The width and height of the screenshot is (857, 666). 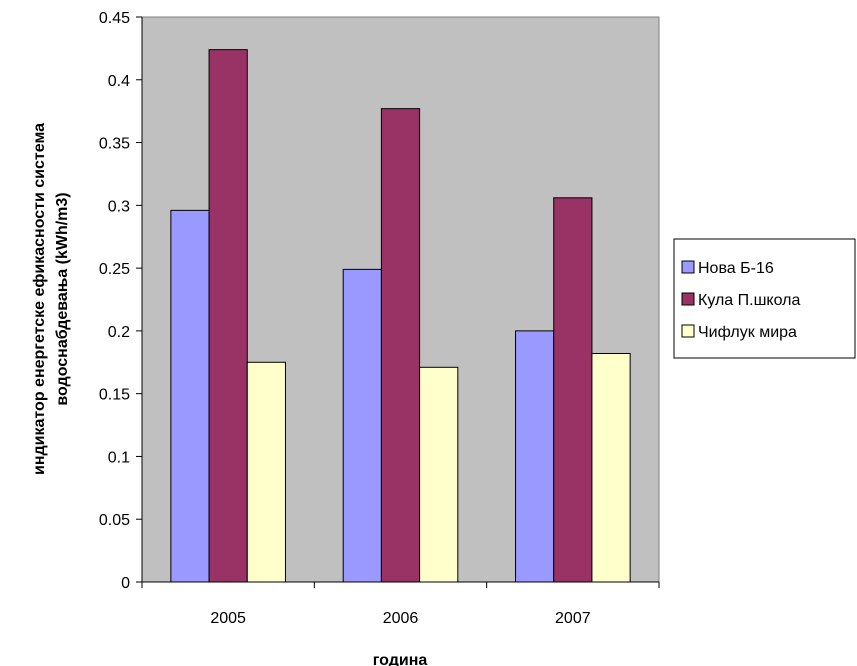 I want to click on legend-label: Нова Б-16, so click(x=736, y=268).